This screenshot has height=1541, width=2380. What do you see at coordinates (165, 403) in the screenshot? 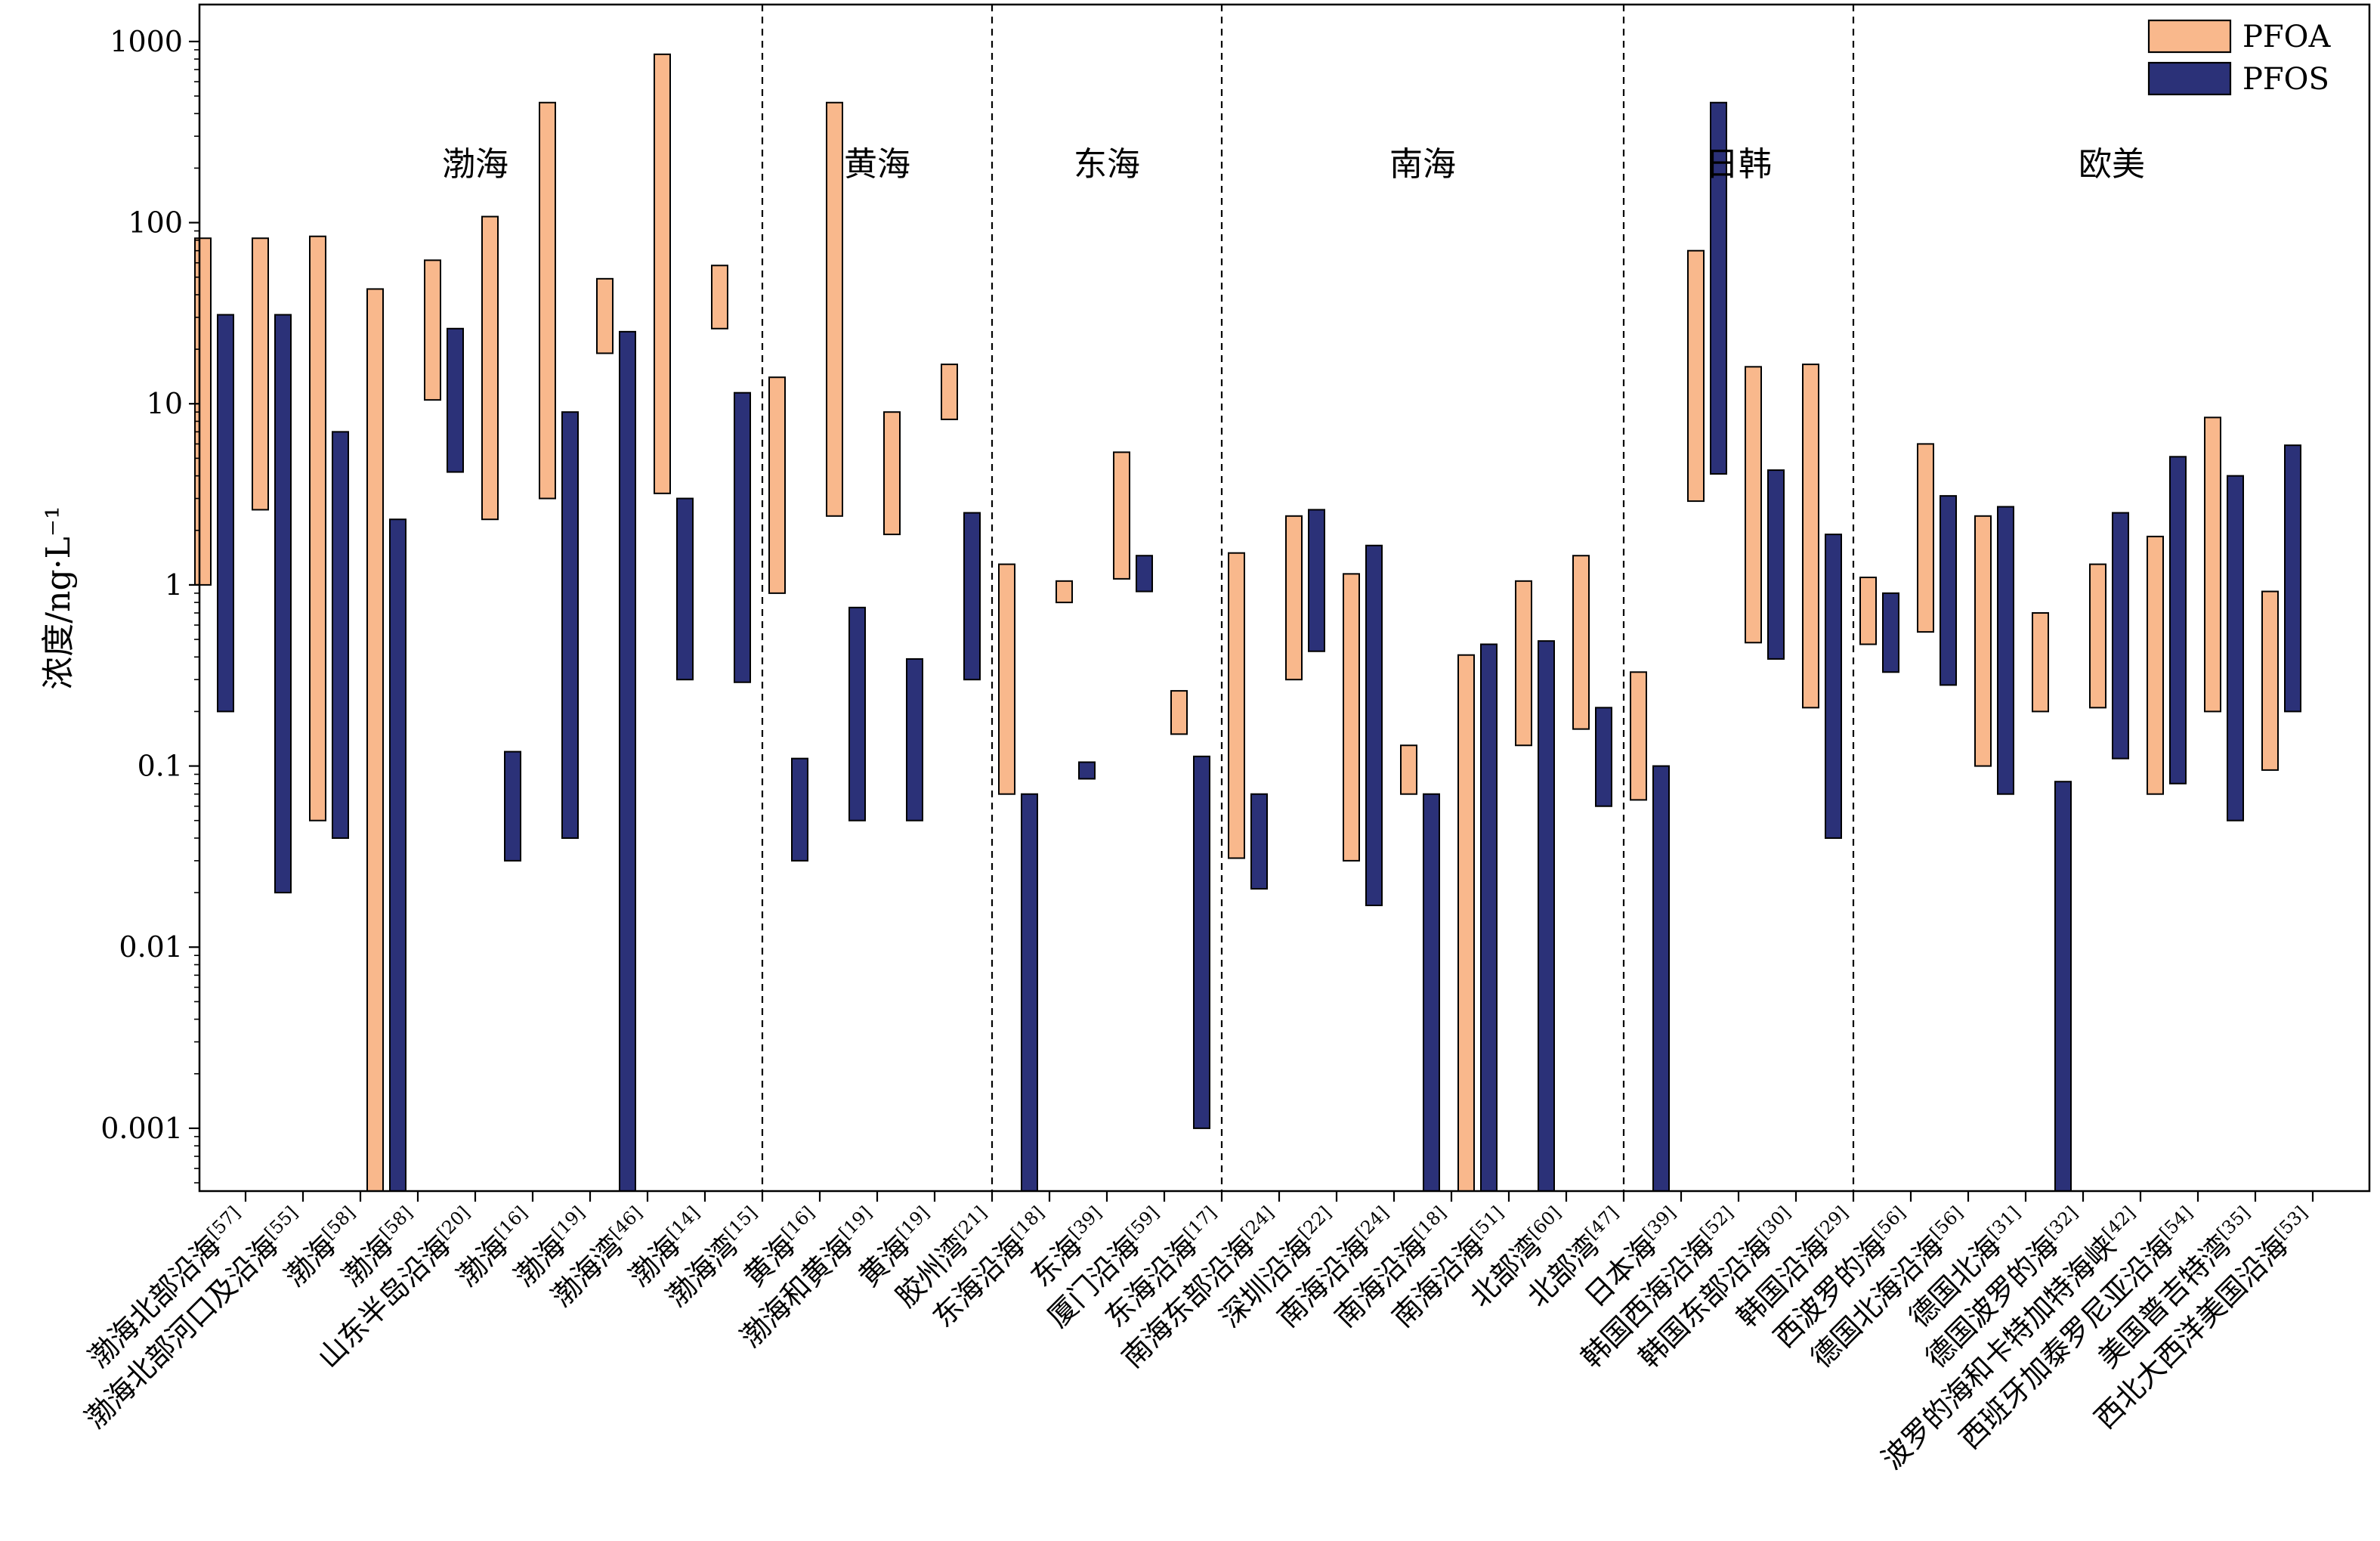
I see `y-tick-label: 10` at bounding box center [165, 403].